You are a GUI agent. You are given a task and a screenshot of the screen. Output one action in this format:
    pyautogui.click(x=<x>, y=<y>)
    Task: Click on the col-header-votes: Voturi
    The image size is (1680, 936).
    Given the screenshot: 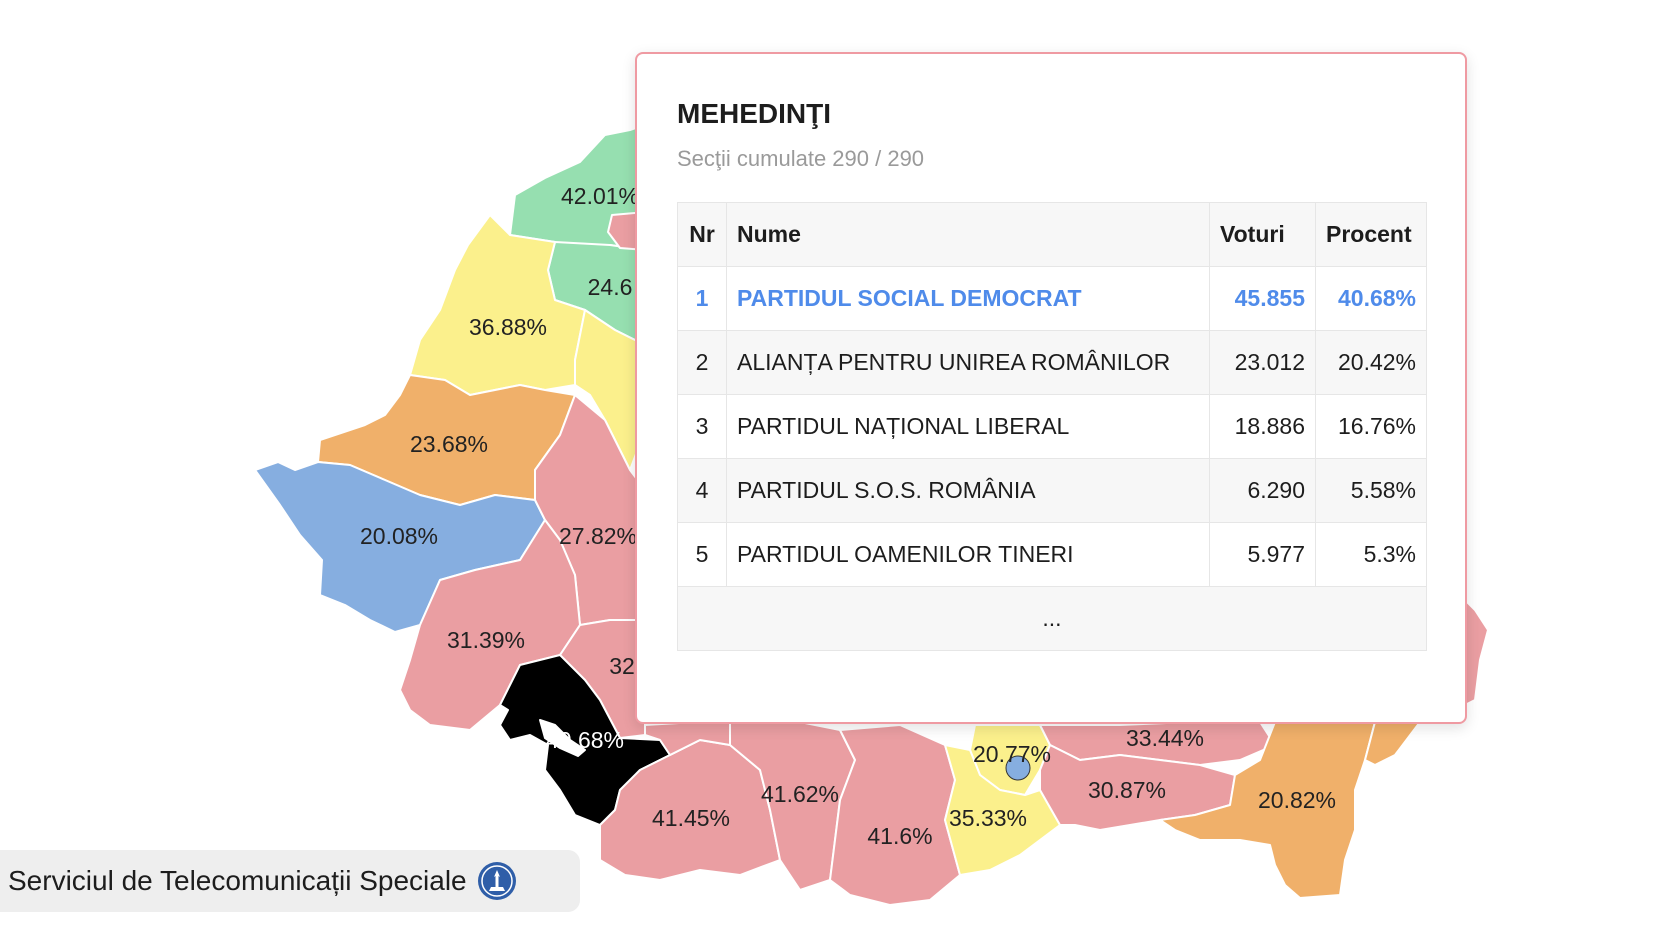 What is the action you would take?
    pyautogui.click(x=1262, y=234)
    